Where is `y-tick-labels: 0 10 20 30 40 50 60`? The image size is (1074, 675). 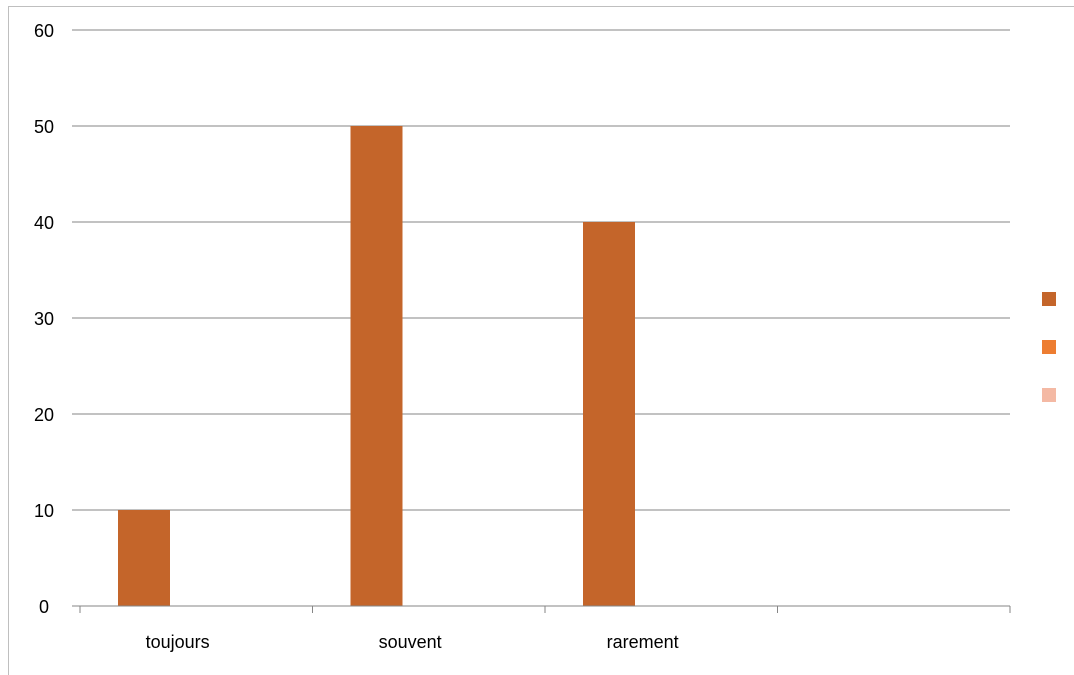
y-tick-labels: 0 10 20 30 40 50 60 is located at coordinates (44, 319).